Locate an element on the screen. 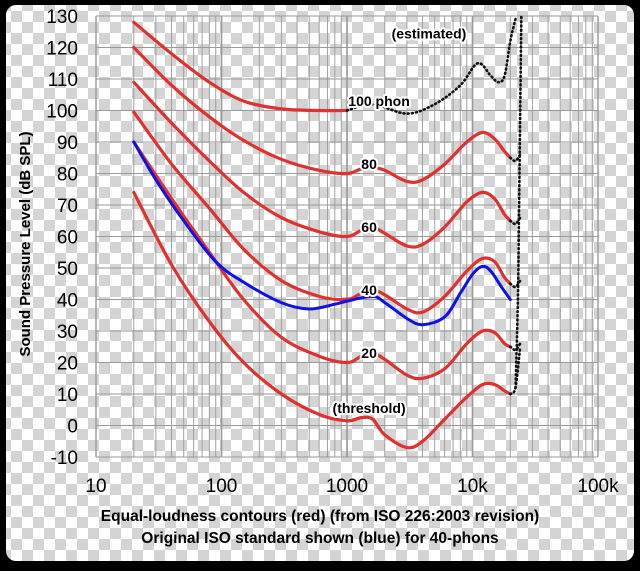 Image resolution: width=640 pixels, height=571 pixels. y-tick-label: 40 is located at coordinates (67, 301).